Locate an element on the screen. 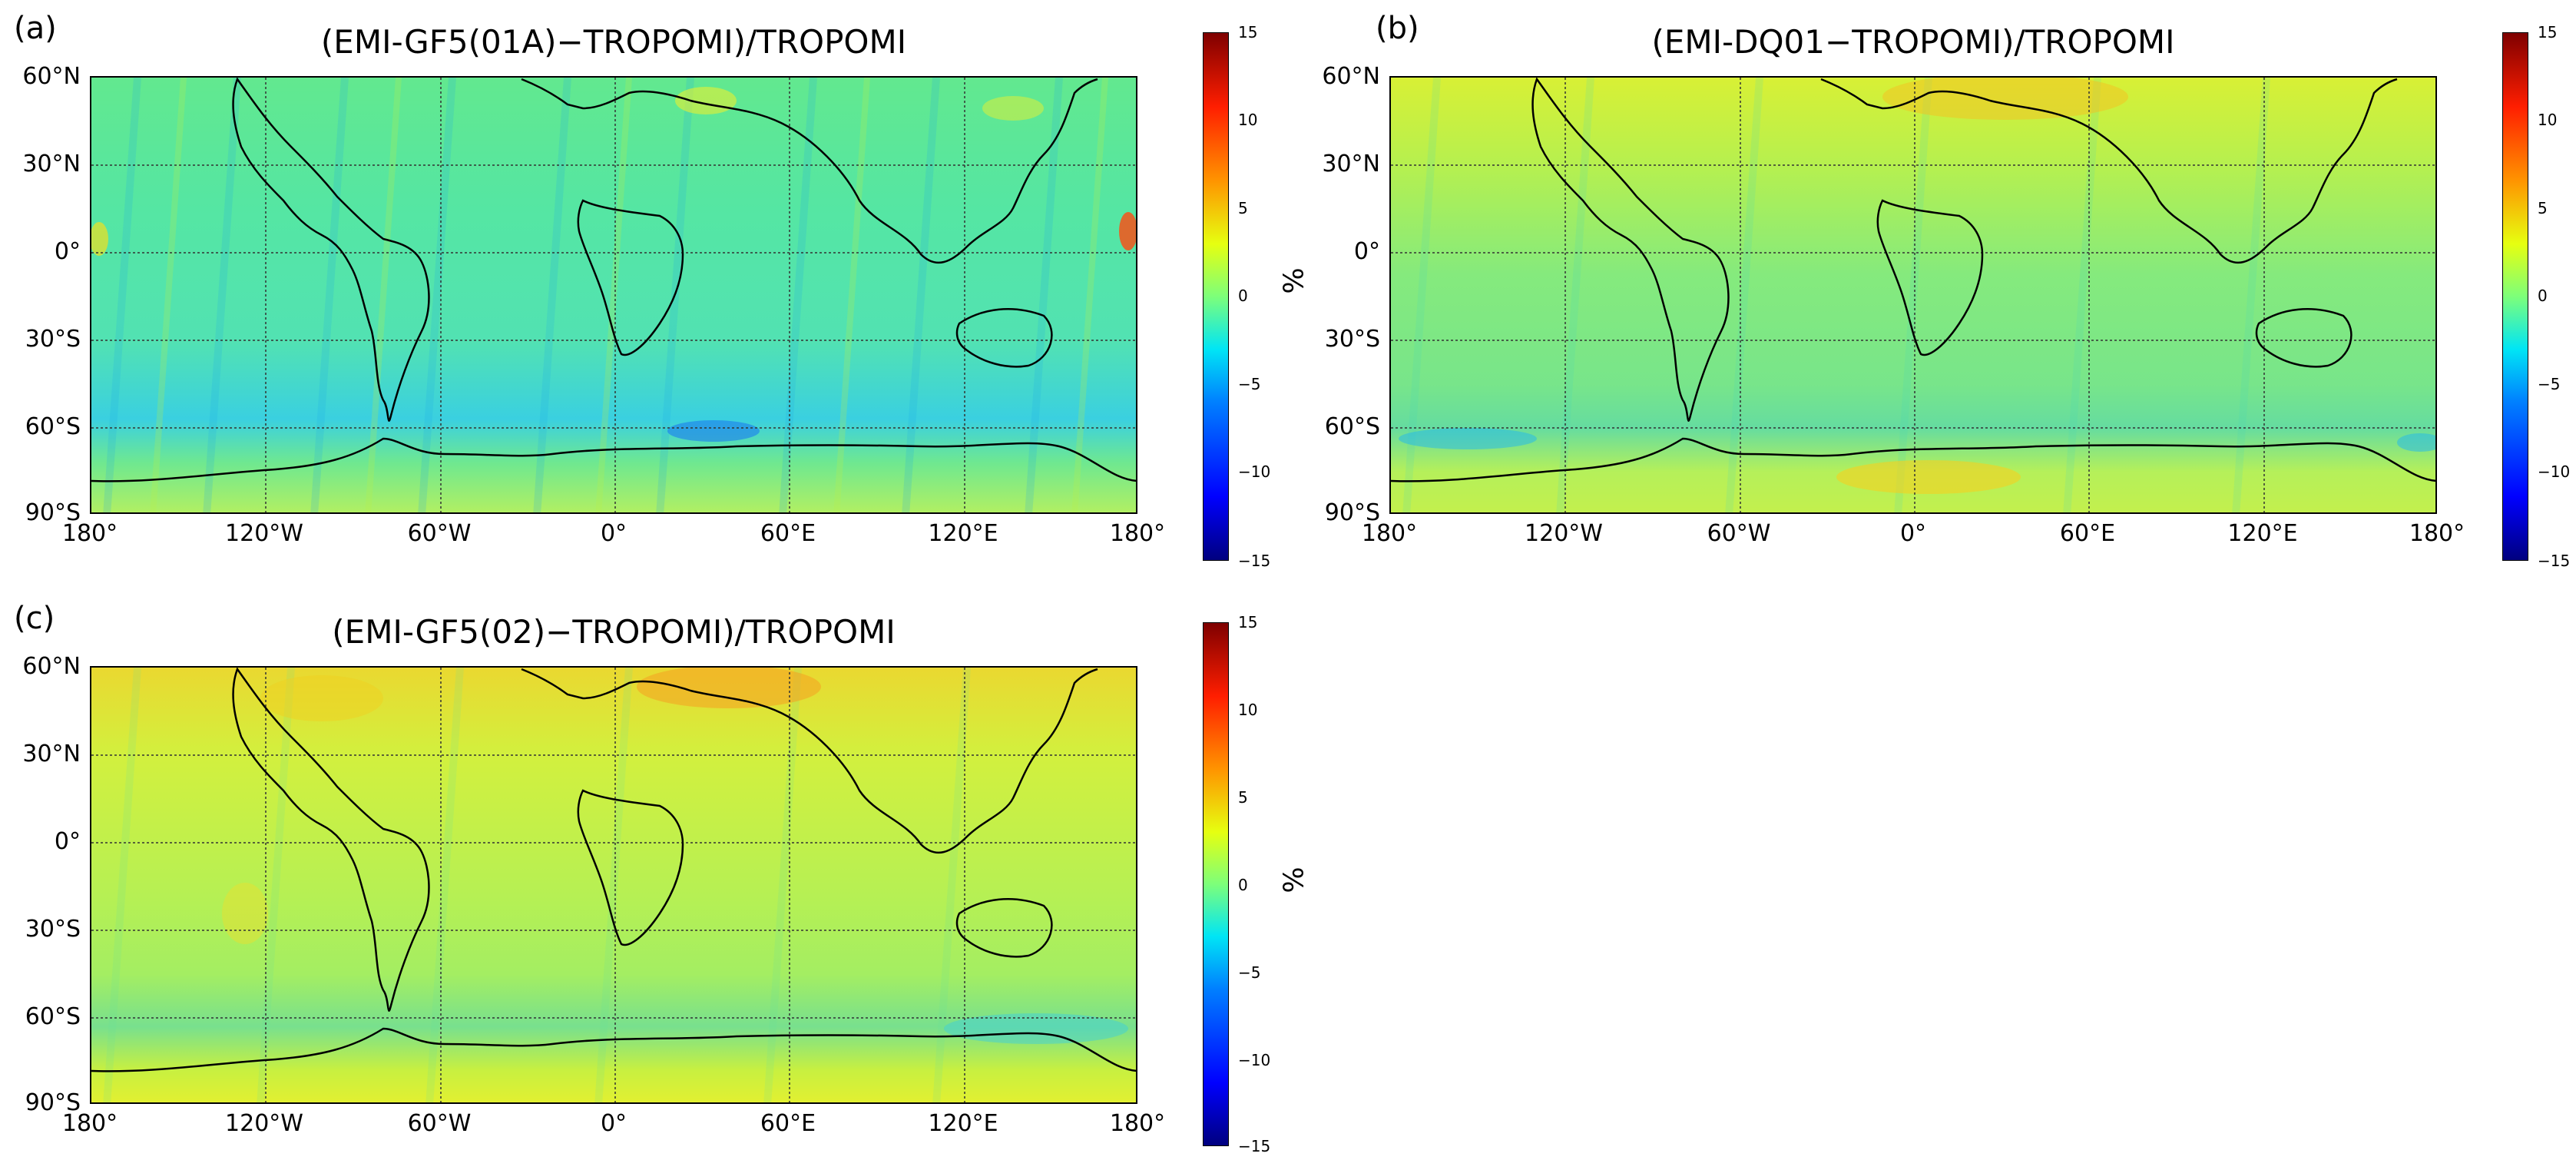  panel-title: (EMI-GF5(01A)−TROPOMI)/TROPOMI is located at coordinates (613, 42).